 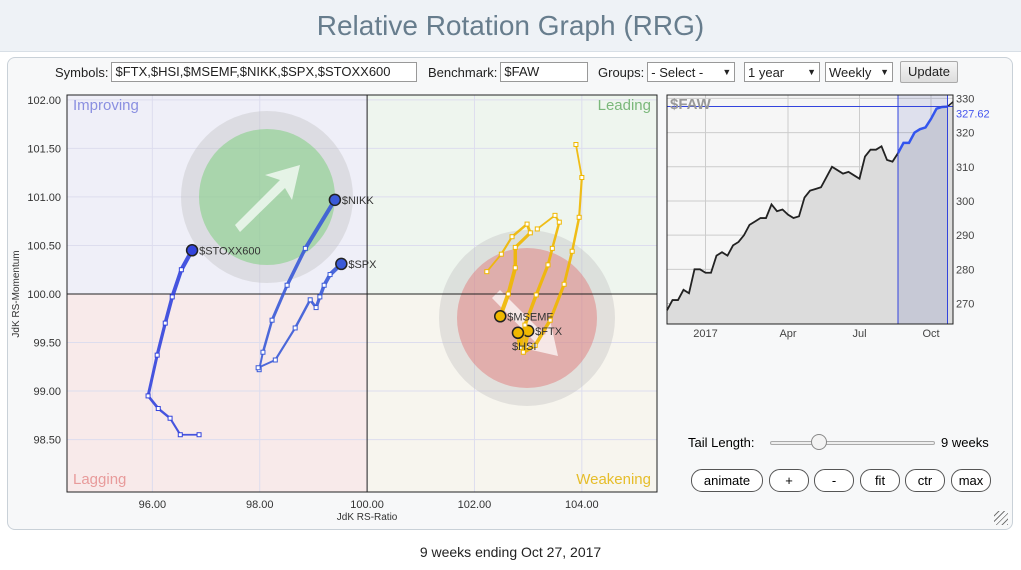 I want to click on y-tick-label: 98.50, so click(x=47, y=441).